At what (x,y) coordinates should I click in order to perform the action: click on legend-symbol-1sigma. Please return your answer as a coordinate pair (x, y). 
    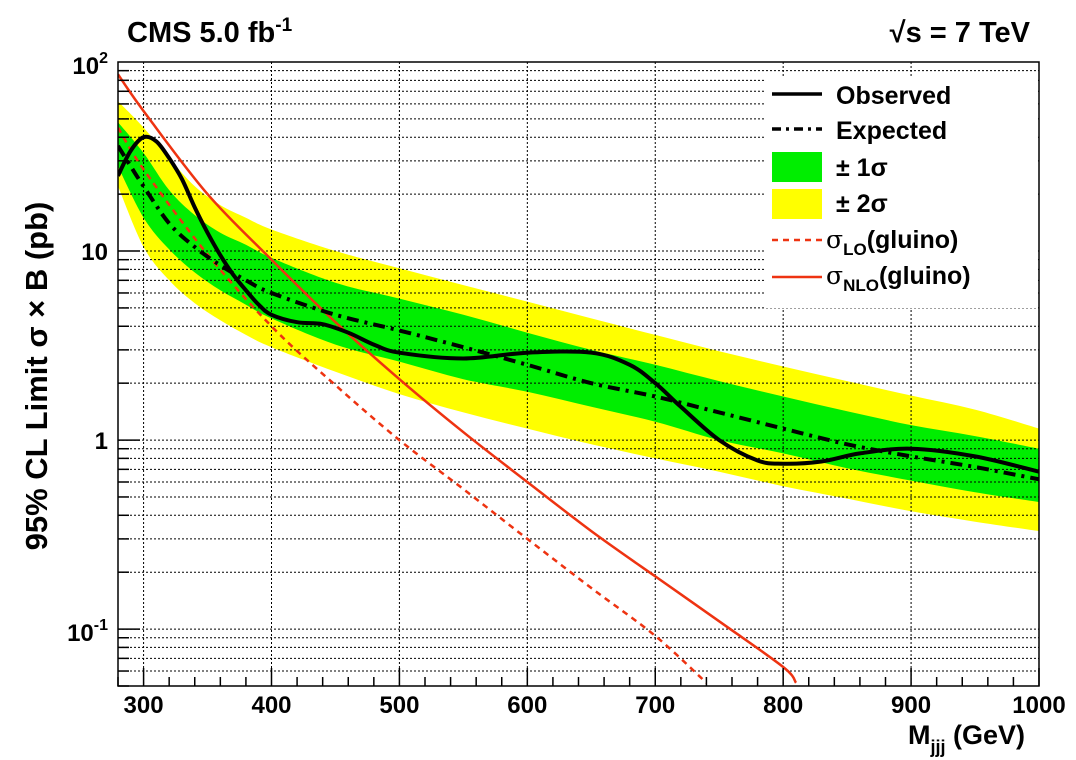
    Looking at the image, I should click on (797, 167).